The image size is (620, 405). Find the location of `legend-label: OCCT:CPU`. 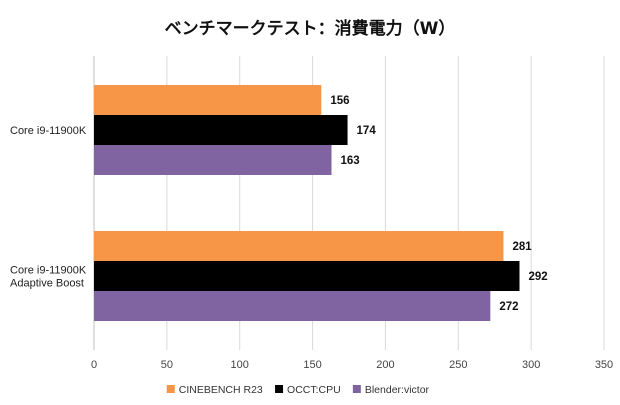

legend-label: OCCT:CPU is located at coordinates (314, 390).